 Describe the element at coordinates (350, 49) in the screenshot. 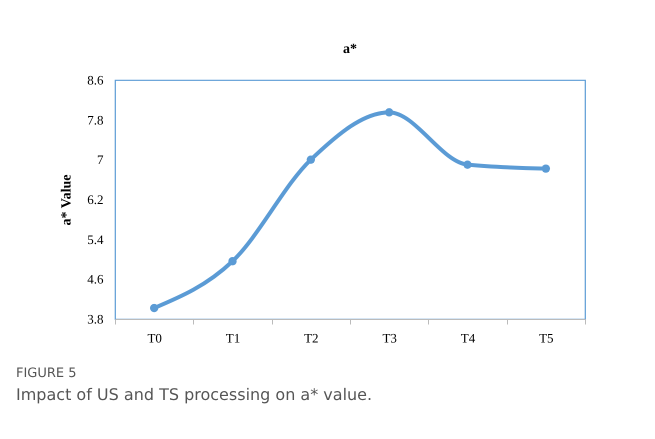

I see `chart-title: a*` at that location.